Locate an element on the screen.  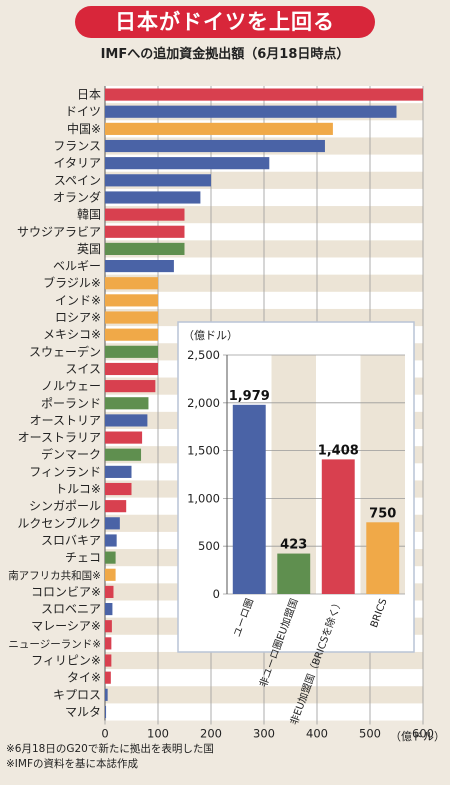
x-tick-label: 400 is located at coordinates (317, 734).